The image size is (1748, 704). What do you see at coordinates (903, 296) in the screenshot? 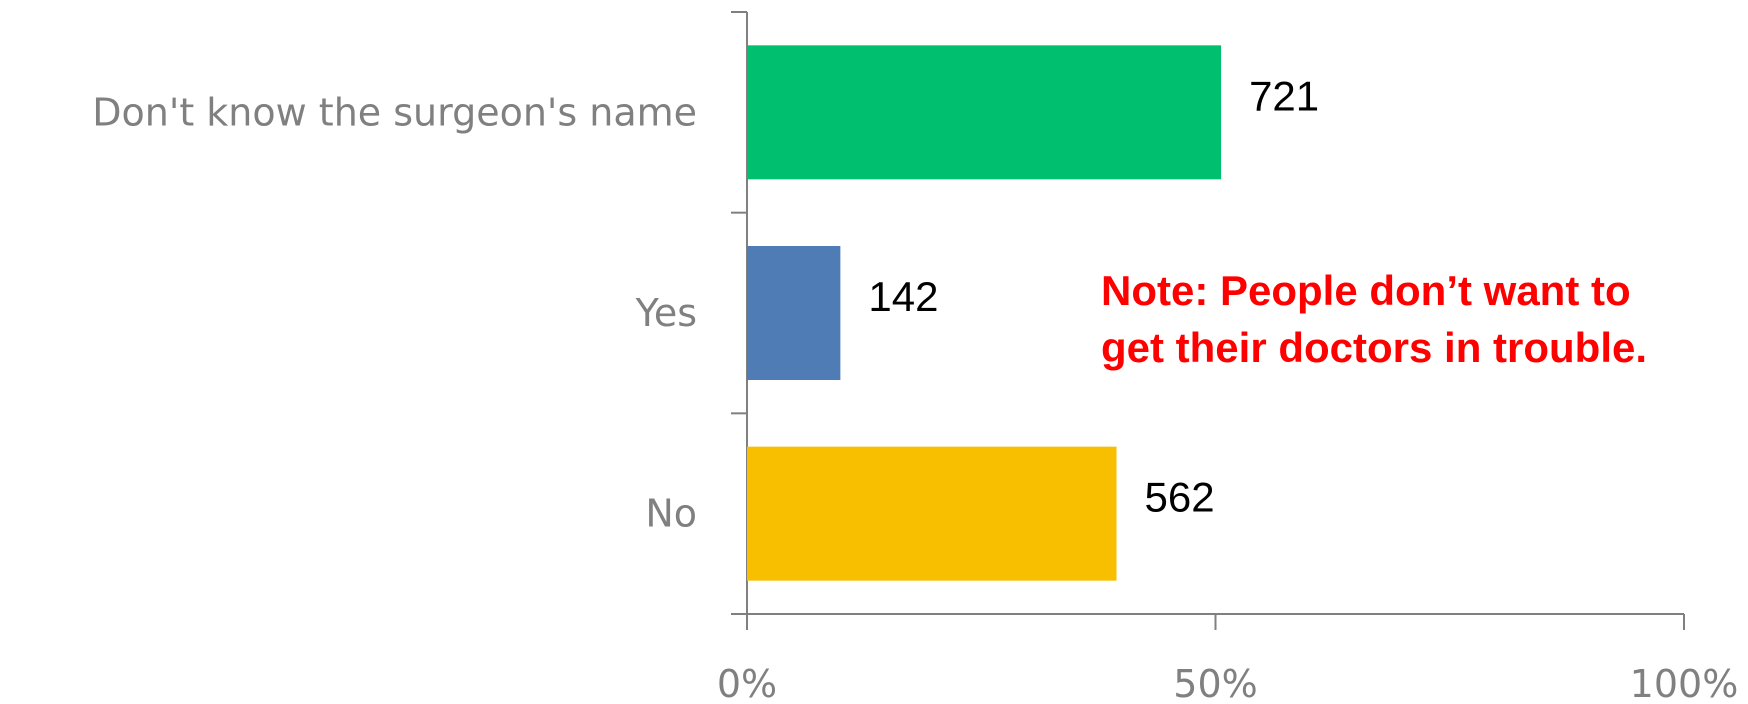
I see `data-label: 142` at bounding box center [903, 296].